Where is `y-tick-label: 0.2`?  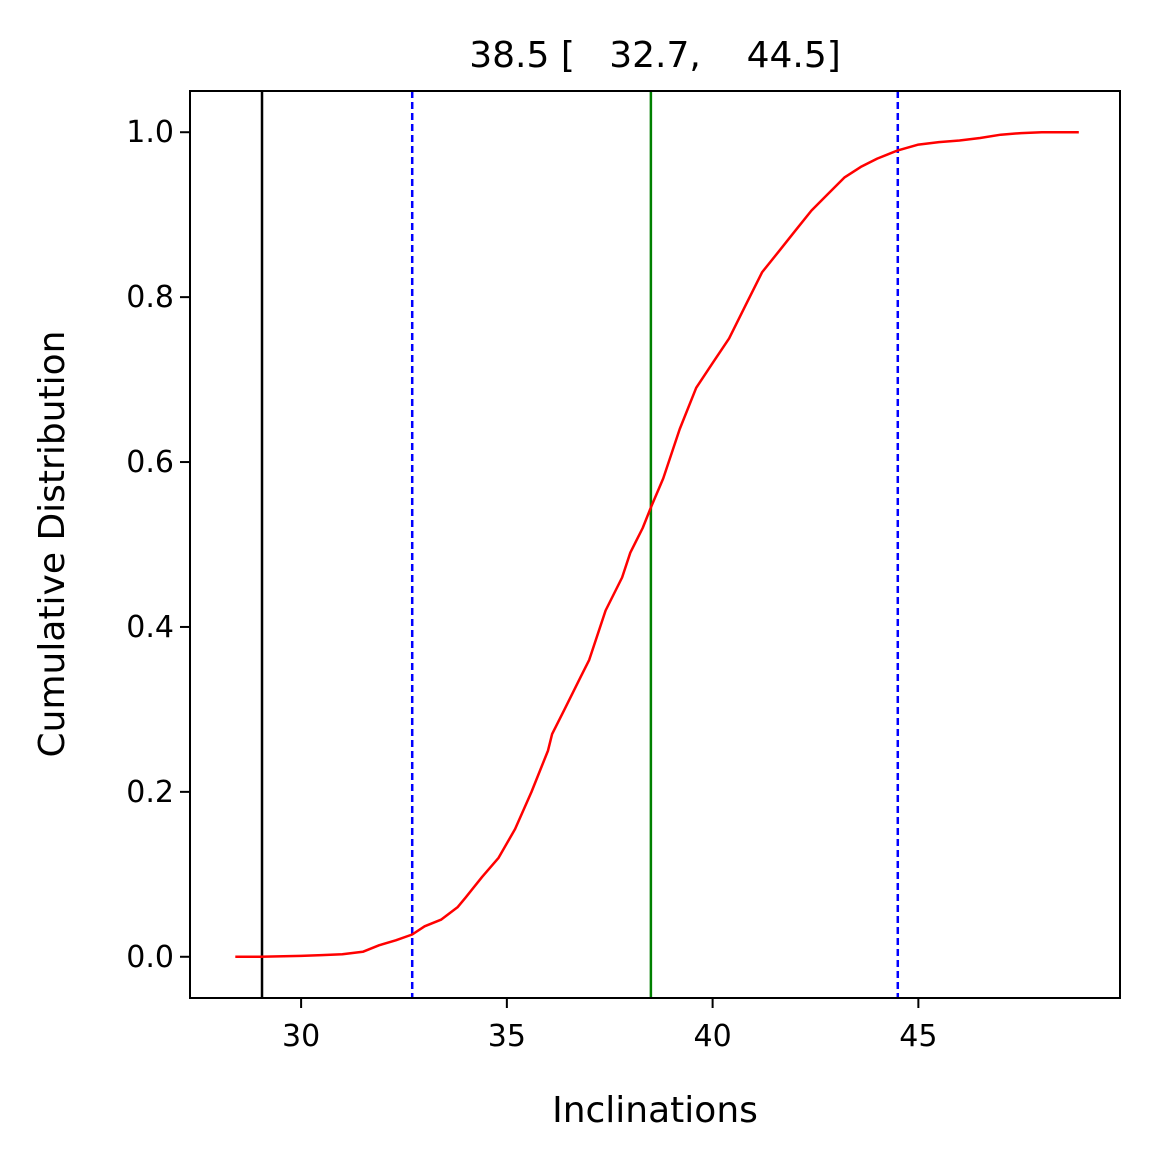 y-tick-label: 0.2 is located at coordinates (150, 792).